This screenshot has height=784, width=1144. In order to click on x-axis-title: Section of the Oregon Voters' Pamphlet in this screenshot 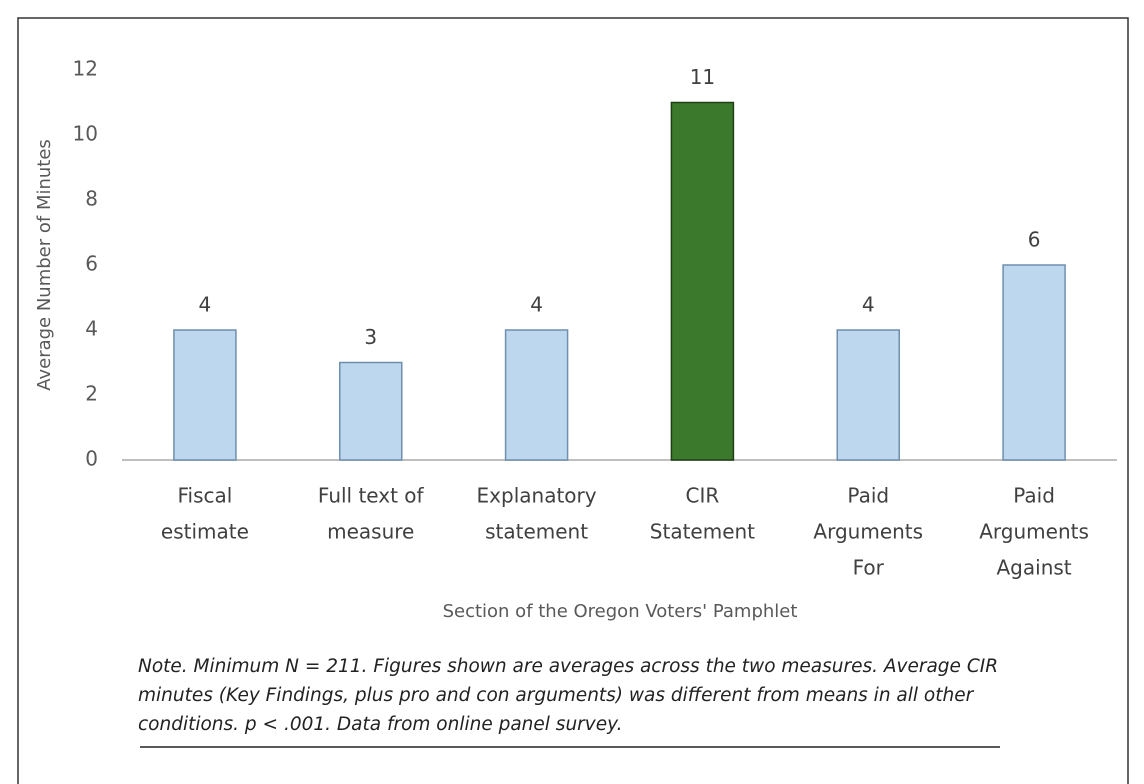, I will do `click(620, 611)`.